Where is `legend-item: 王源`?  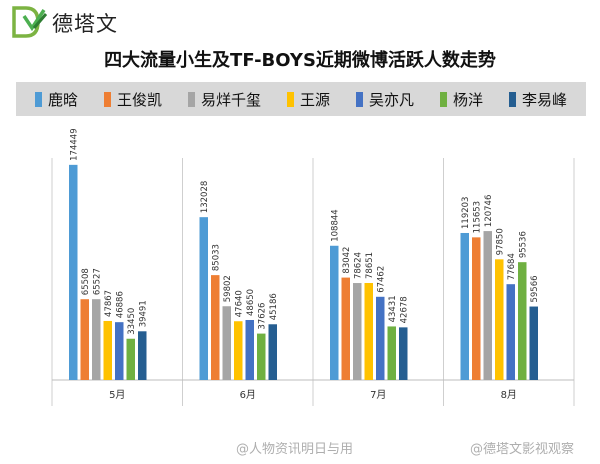 legend-item: 王源 is located at coordinates (308, 99).